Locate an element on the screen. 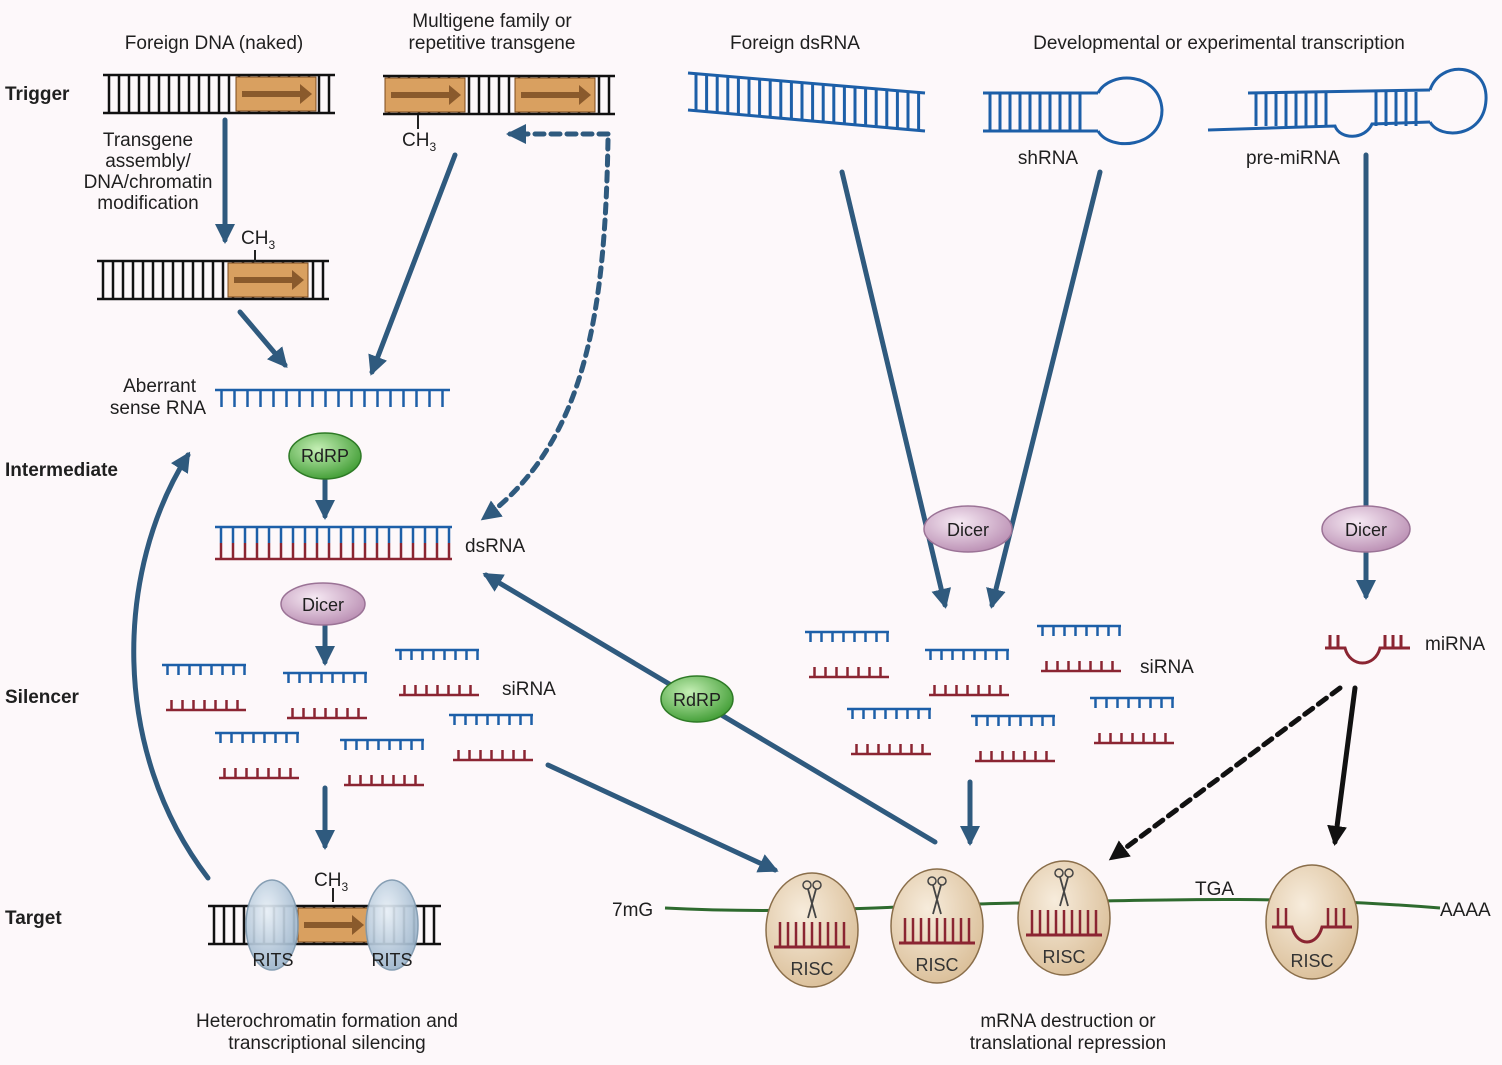  pre-mirna-top-strand is located at coordinates (1339, 91).